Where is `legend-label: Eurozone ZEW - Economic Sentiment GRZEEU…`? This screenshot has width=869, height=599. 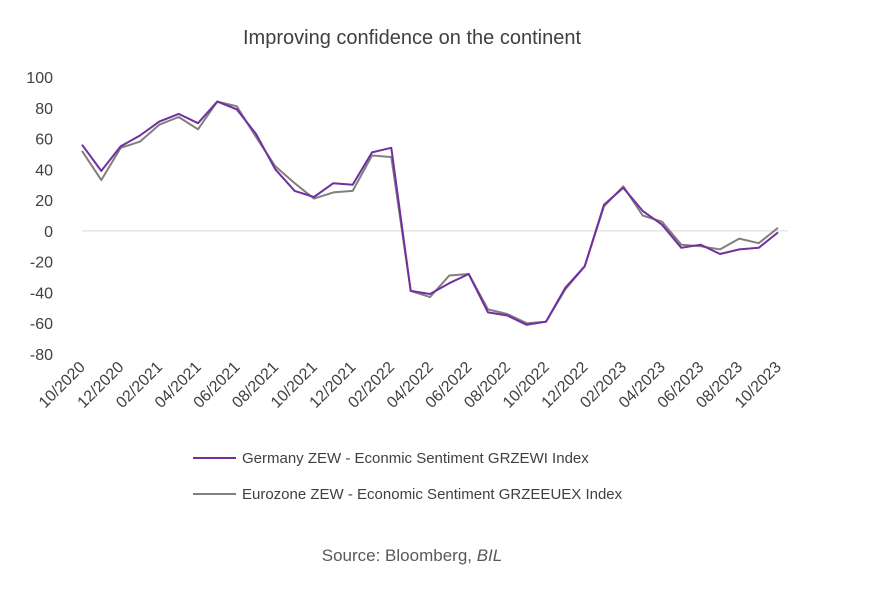 legend-label: Eurozone ZEW - Economic Sentiment GRZEEU… is located at coordinates (432, 494).